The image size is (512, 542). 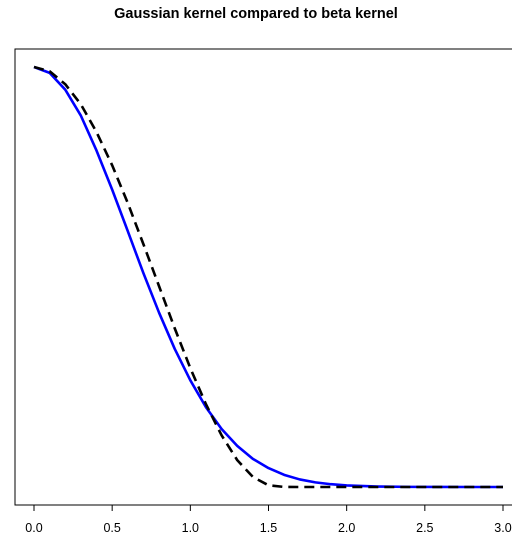 What do you see at coordinates (190, 528) in the screenshot?
I see `x-tick-label: 1.0` at bounding box center [190, 528].